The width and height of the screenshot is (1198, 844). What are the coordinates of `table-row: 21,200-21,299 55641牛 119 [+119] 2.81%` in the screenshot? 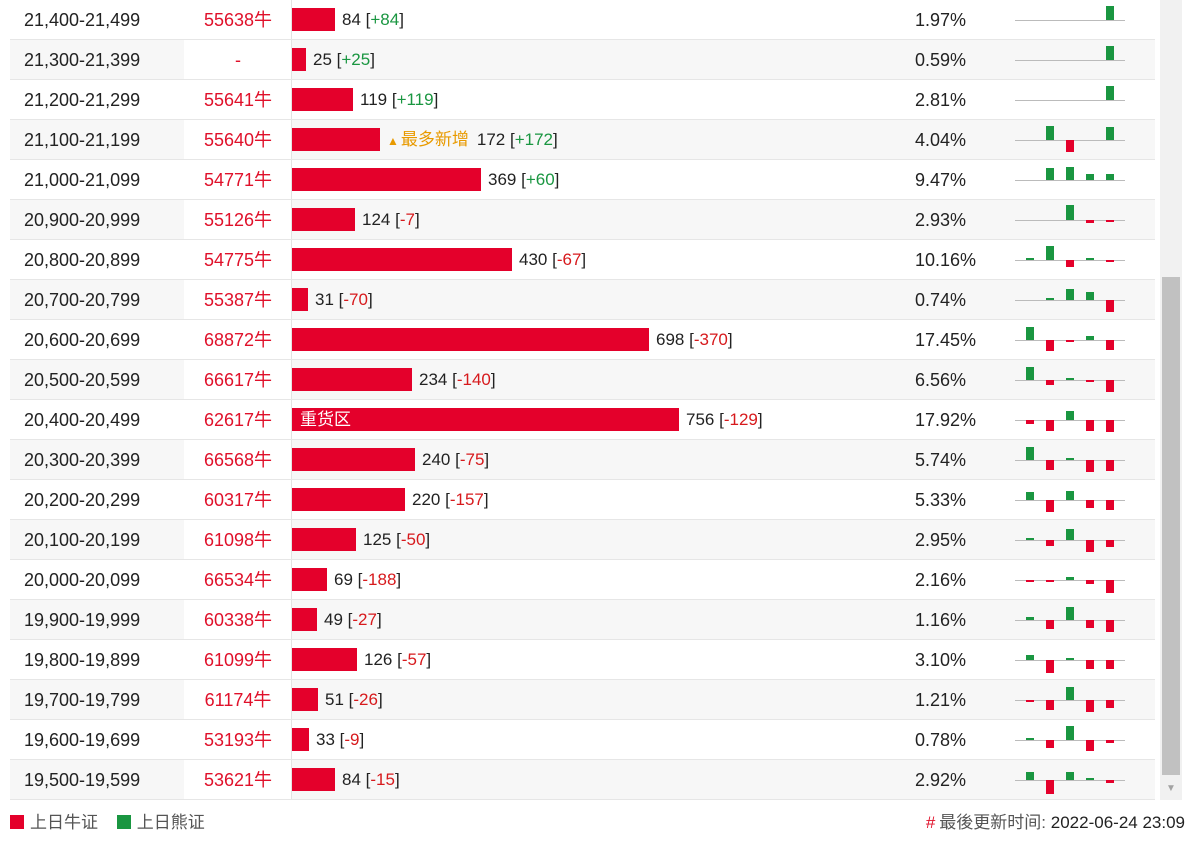 It's located at (582, 100).